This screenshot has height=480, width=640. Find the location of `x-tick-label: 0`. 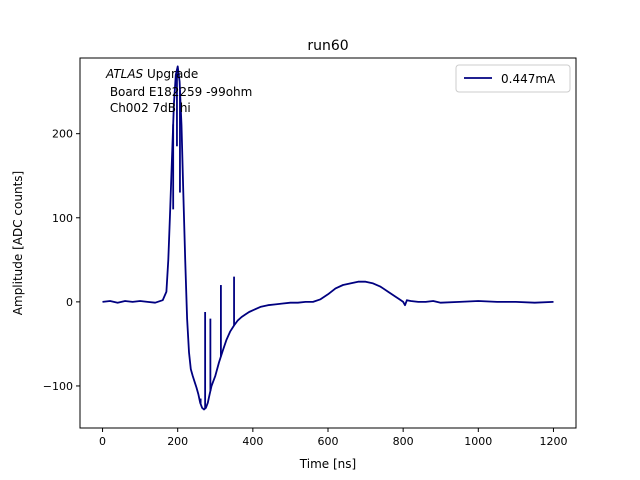

x-tick-label: 0 is located at coordinates (102, 441).